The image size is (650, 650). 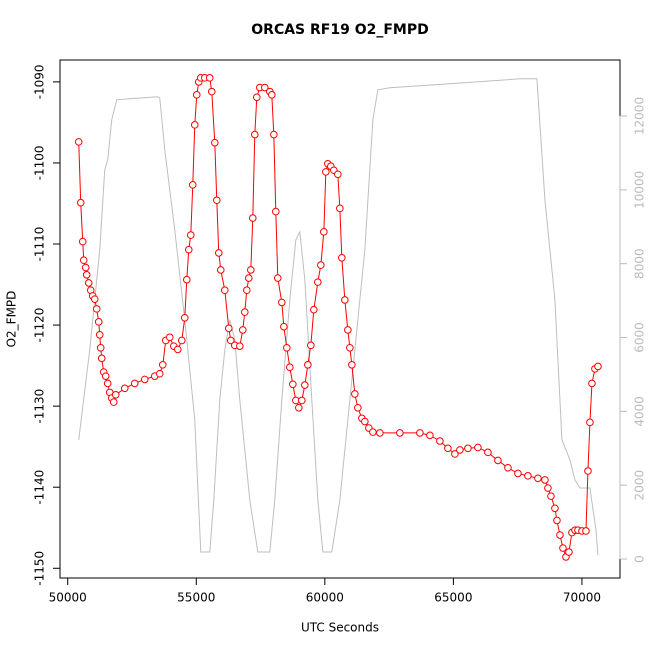 What do you see at coordinates (582, 598) in the screenshot?
I see `x-tick-label: 70000` at bounding box center [582, 598].